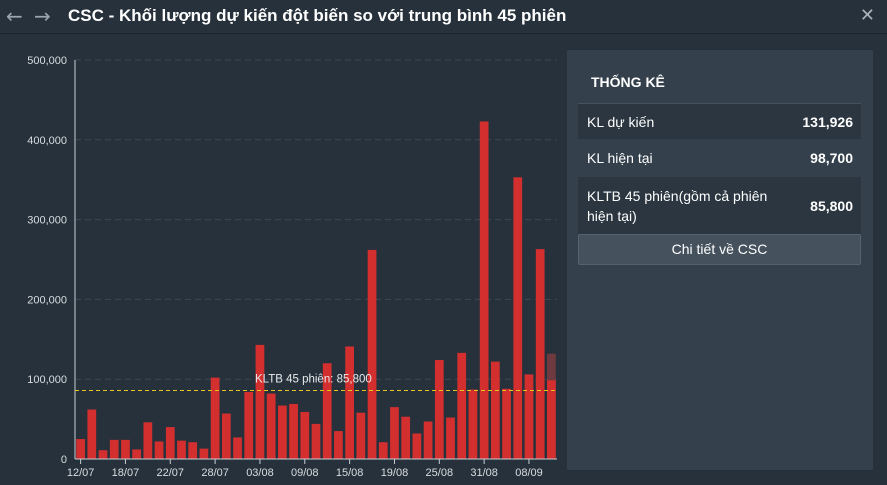 This screenshot has width=887, height=485. Describe the element at coordinates (484, 473) in the screenshot. I see `x-tick-label: 31/08` at that location.